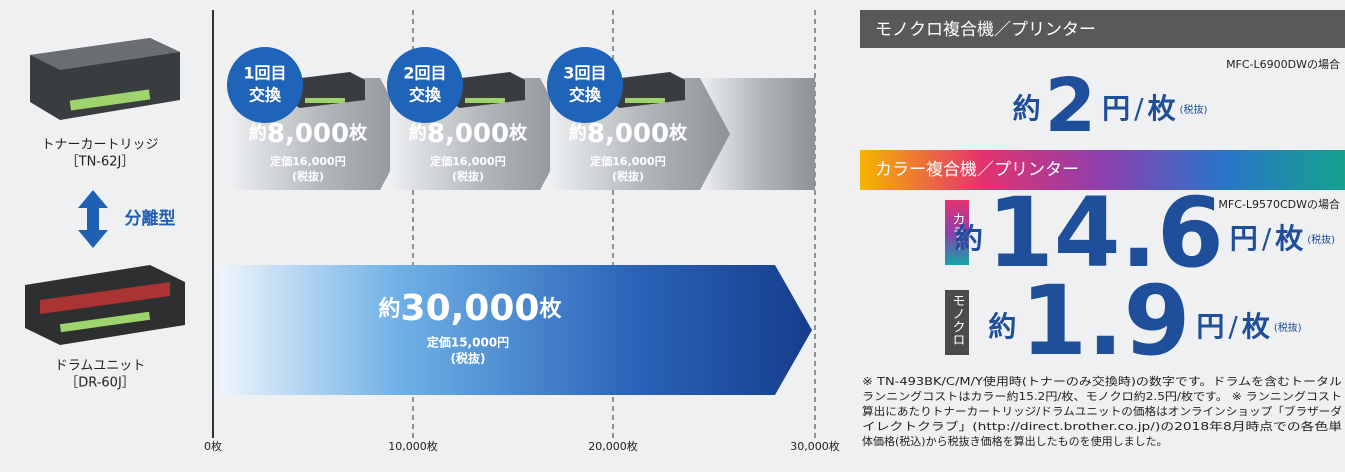 This screenshot has height=472, width=1345. I want to click on drum-model: ［DR-60J］, so click(100, 383).